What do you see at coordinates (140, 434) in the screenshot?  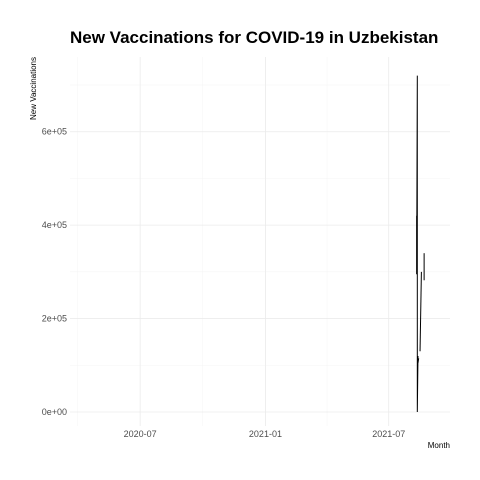 I see `x-tick-label: 2020-07` at bounding box center [140, 434].